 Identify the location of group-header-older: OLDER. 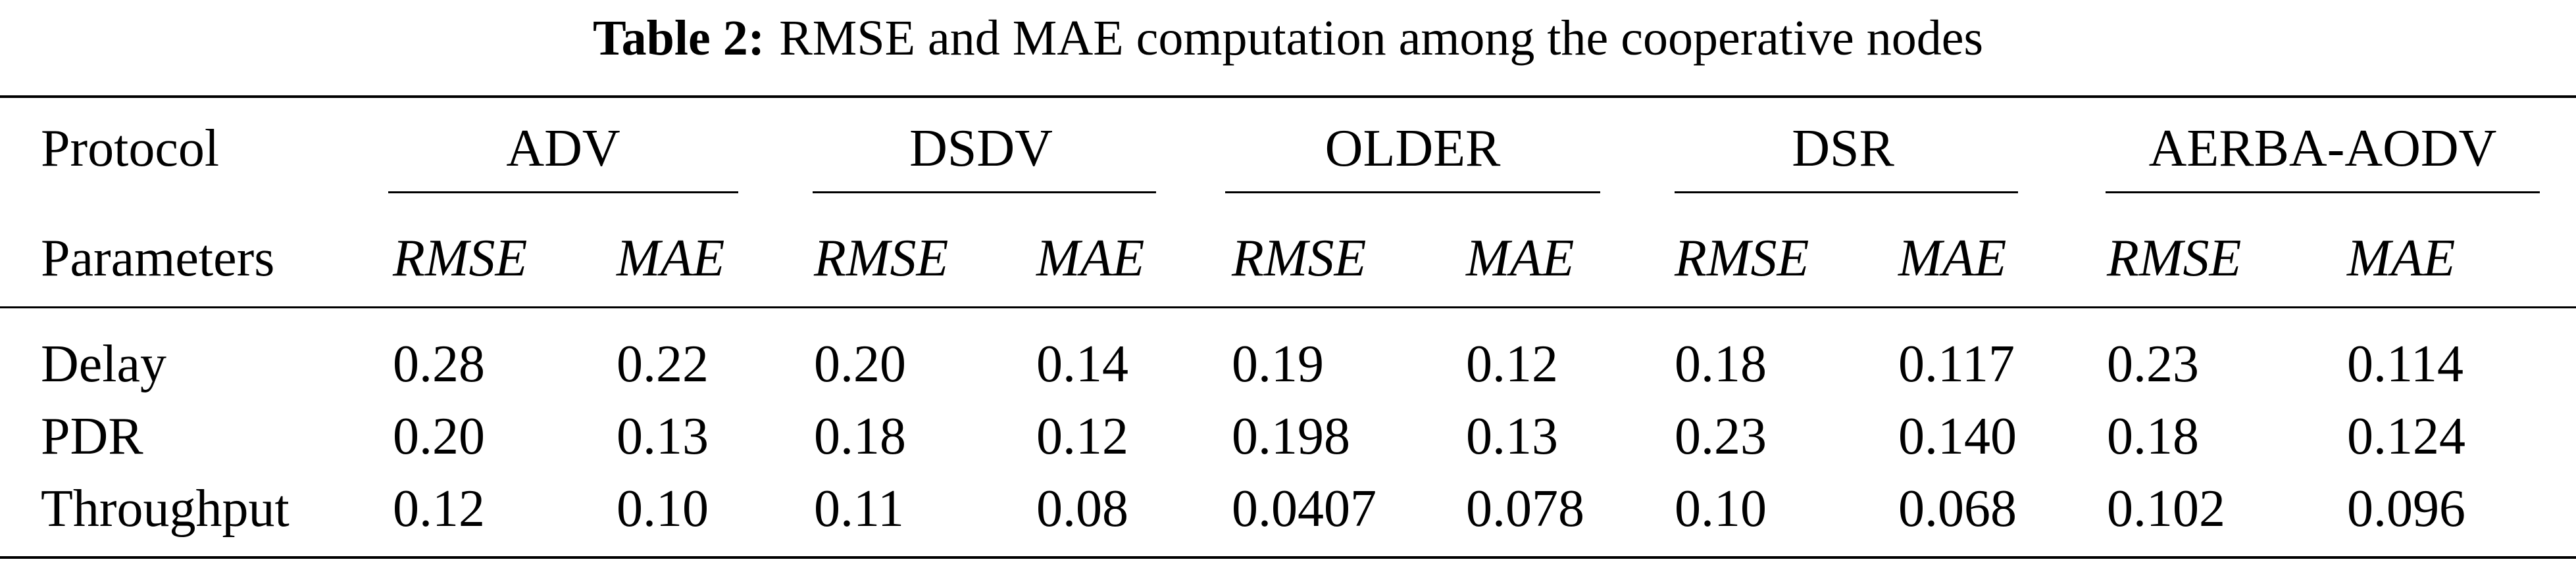
(1413, 149).